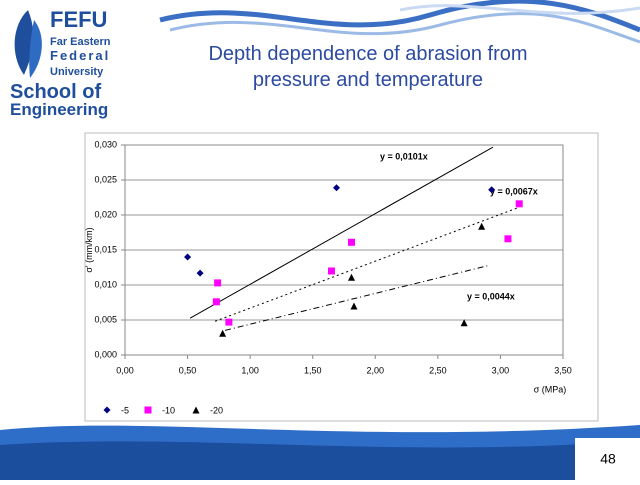  Describe the element at coordinates (105, 284) in the screenshot. I see `y-tick-label: 0,010` at that location.